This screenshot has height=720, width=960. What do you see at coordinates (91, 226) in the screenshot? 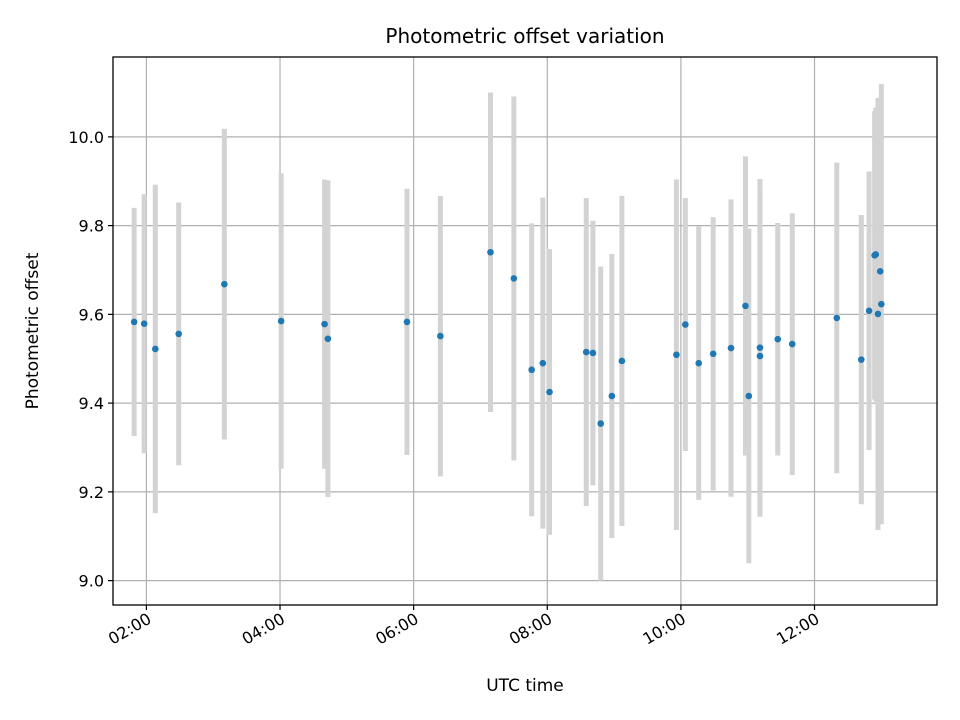
I see `y-tick-label: 9.8` at bounding box center [91, 226].